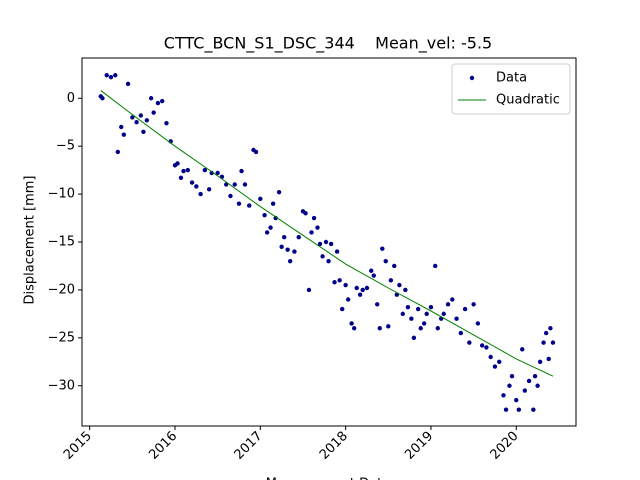  I want to click on x-axis-label: Measurement Date, so click(328, 478).